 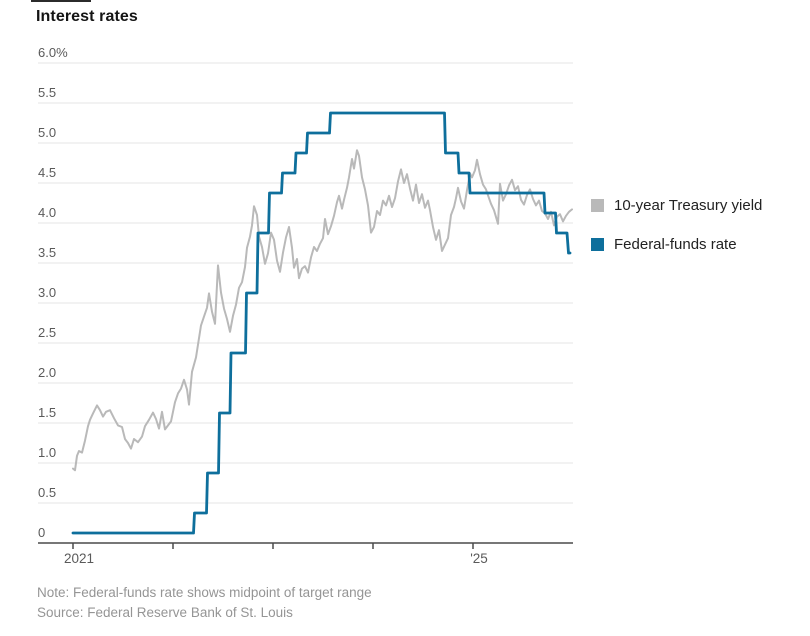 What do you see at coordinates (47, 172) in the screenshot?
I see `y-tick-label: 4.5` at bounding box center [47, 172].